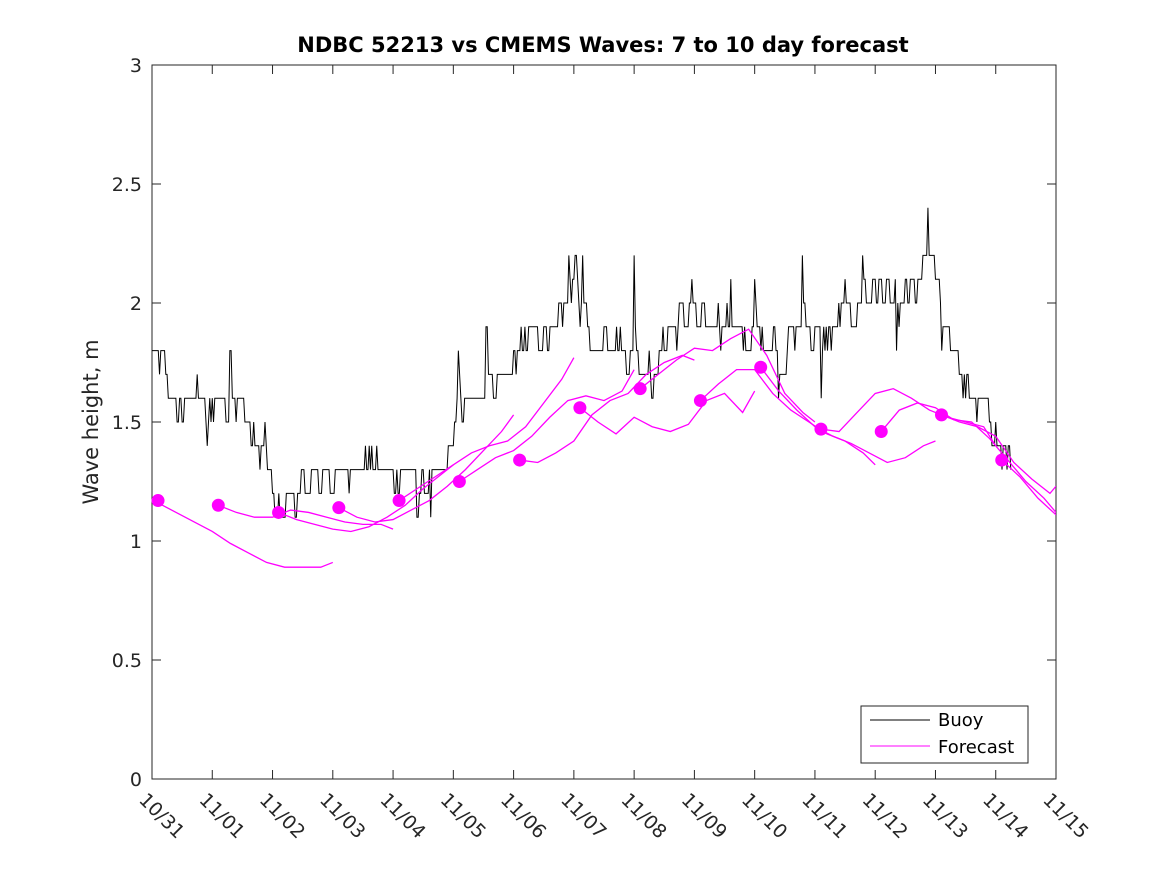 The image size is (1167, 875). I want to click on legend-box, so click(944, 734).